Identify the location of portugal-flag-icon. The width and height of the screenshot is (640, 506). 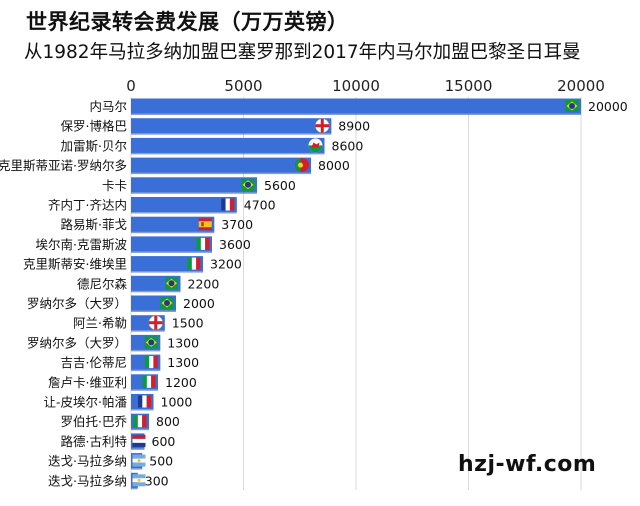
(302, 165).